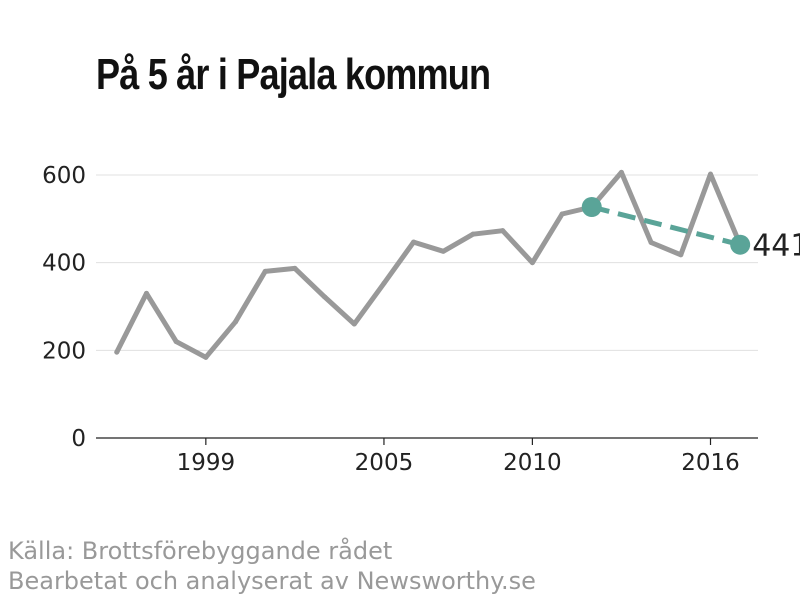 The width and height of the screenshot is (800, 600). What do you see at coordinates (532, 263) in the screenshot?
I see `data-point-2010` at bounding box center [532, 263].